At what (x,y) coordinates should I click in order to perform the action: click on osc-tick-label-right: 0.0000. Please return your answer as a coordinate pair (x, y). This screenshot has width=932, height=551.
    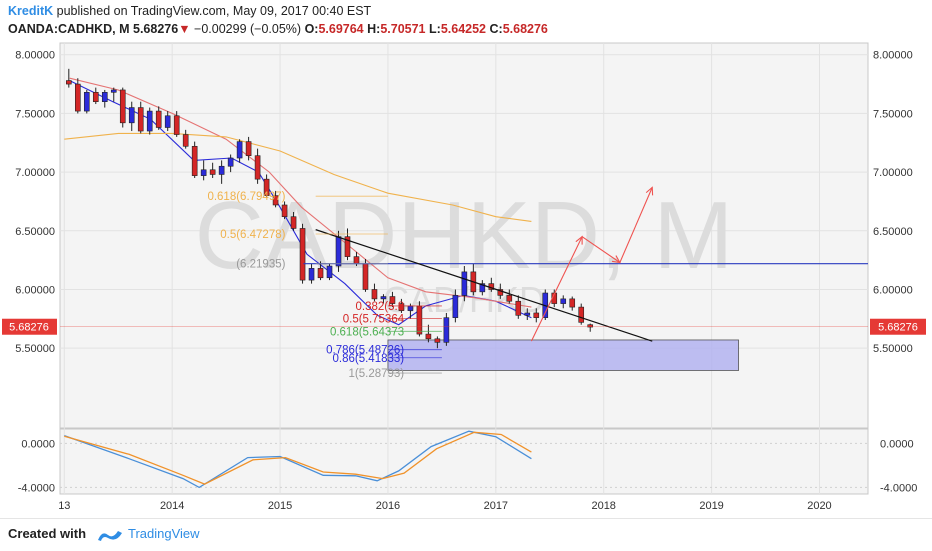
    Looking at the image, I should click on (897, 444).